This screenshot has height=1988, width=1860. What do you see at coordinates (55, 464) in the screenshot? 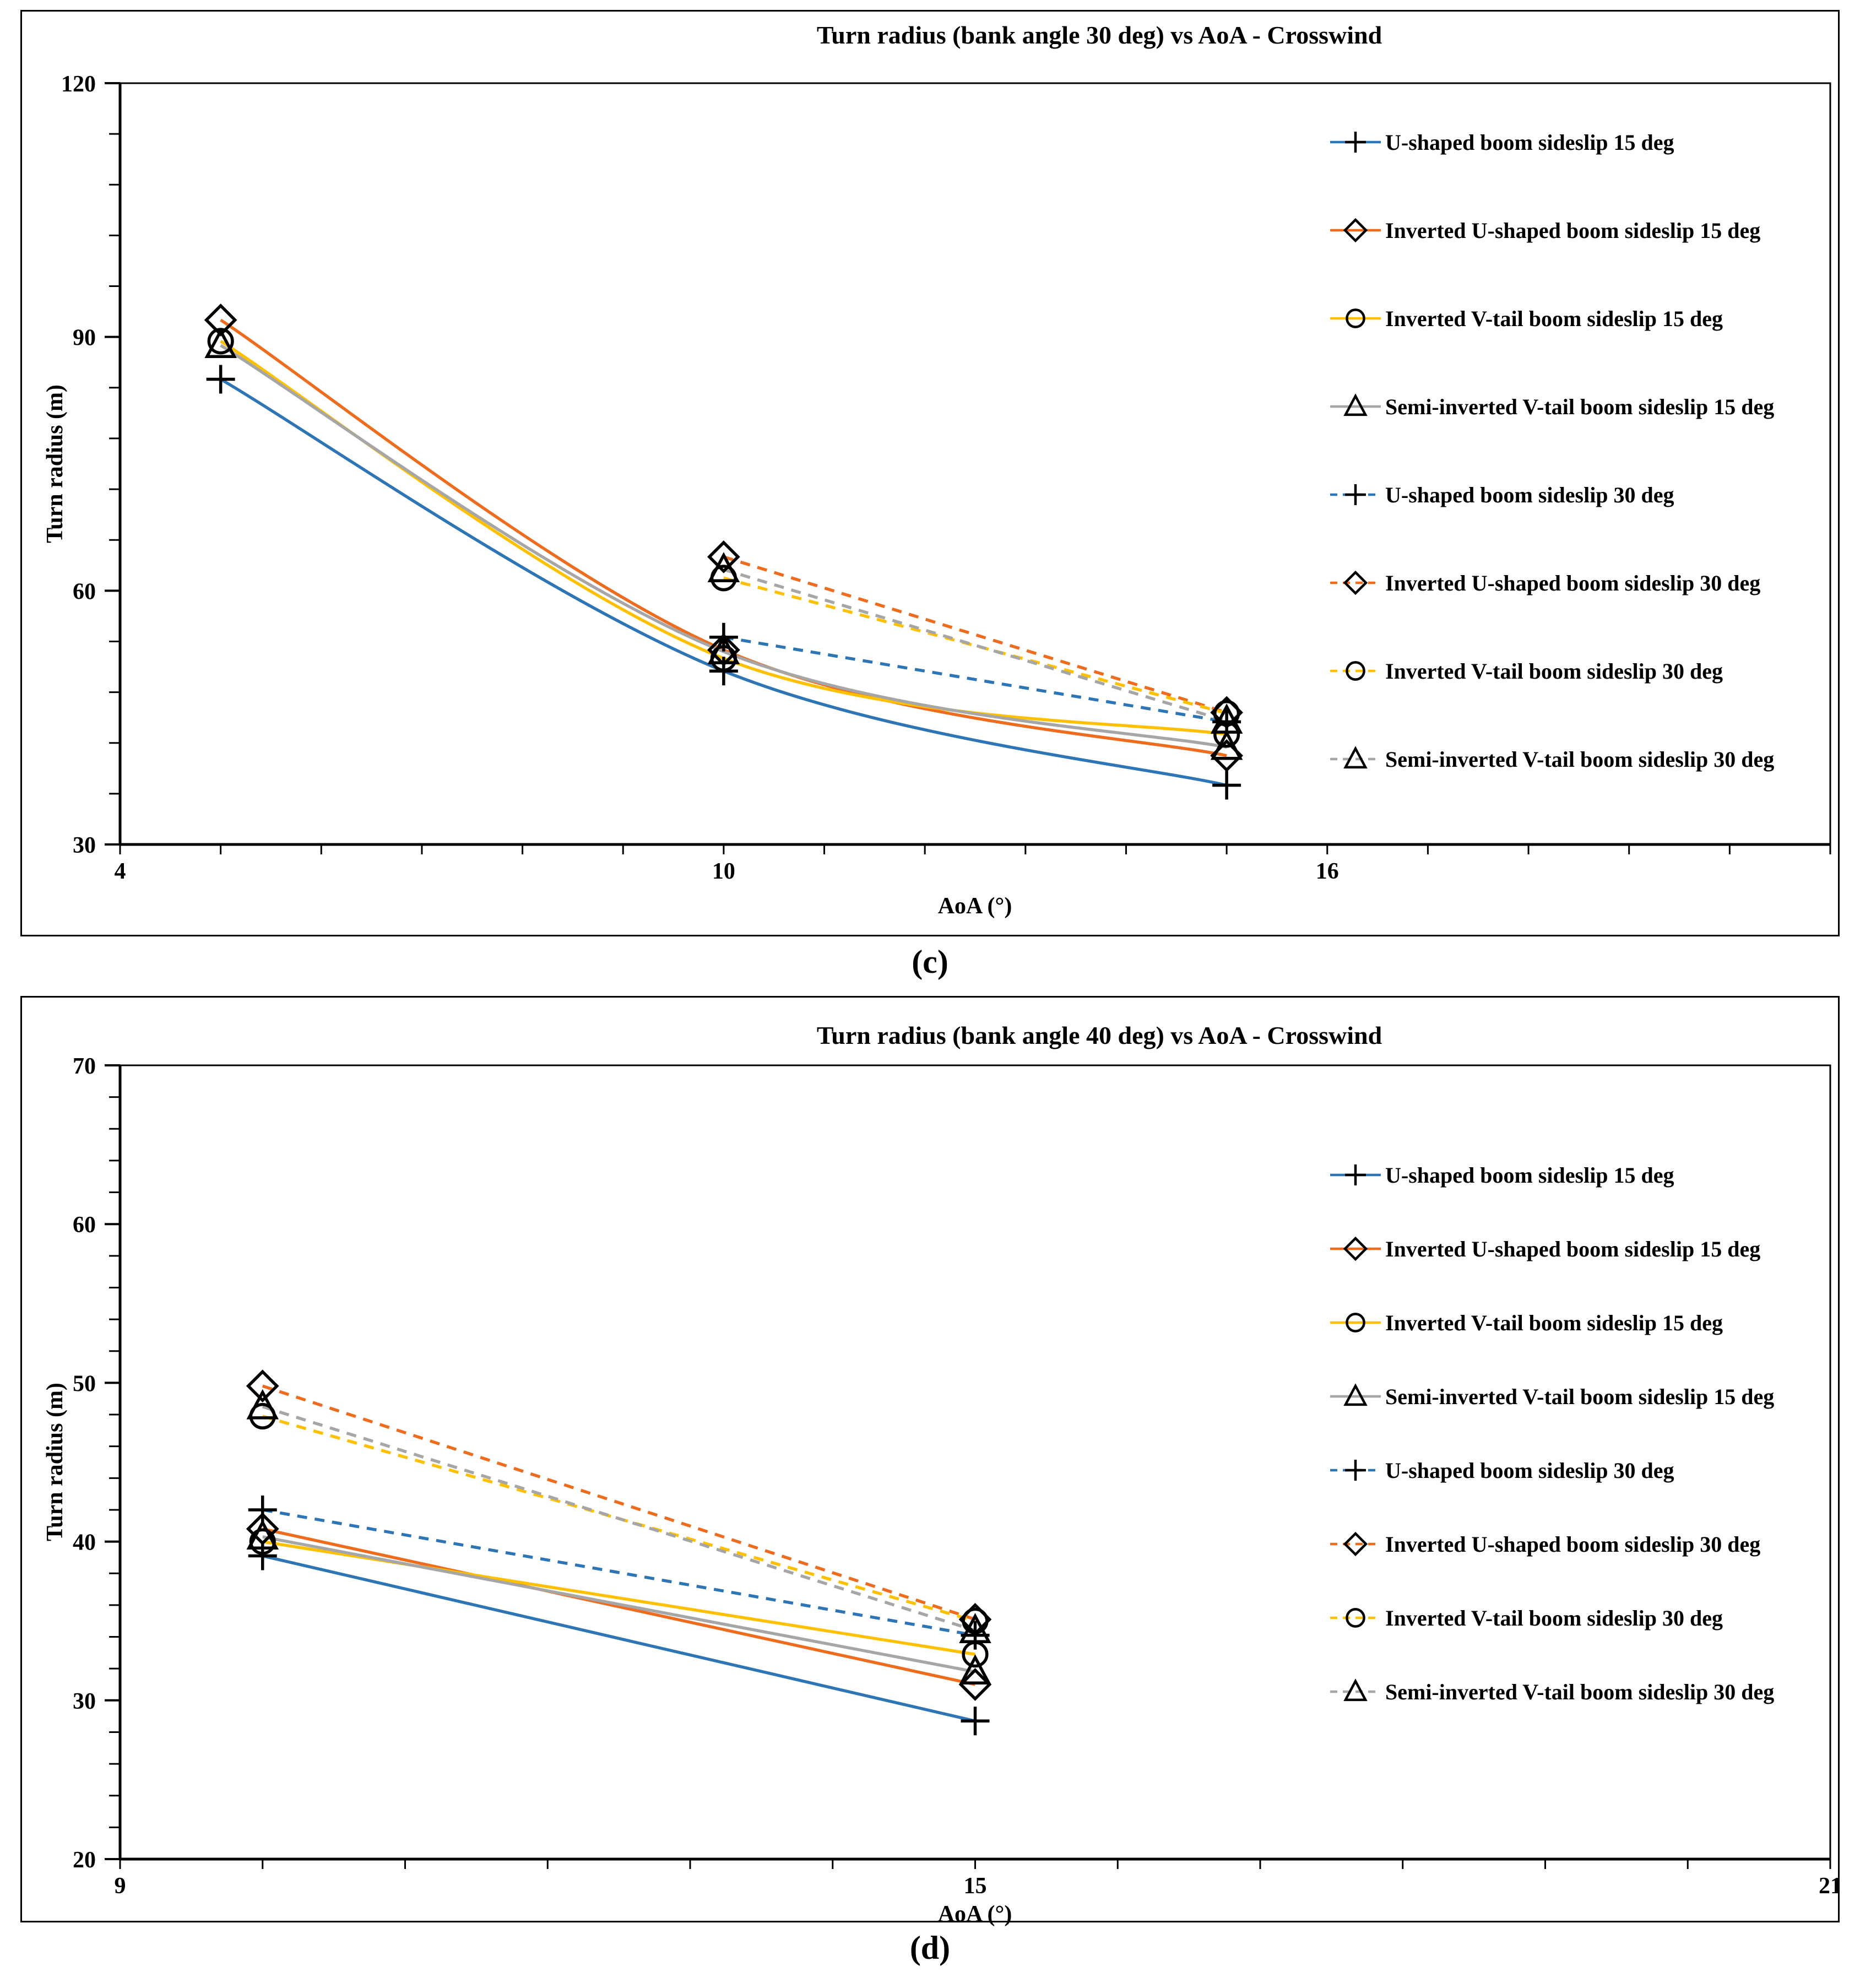
I see `y-axis-title-c: Turn radius (m)` at bounding box center [55, 464].